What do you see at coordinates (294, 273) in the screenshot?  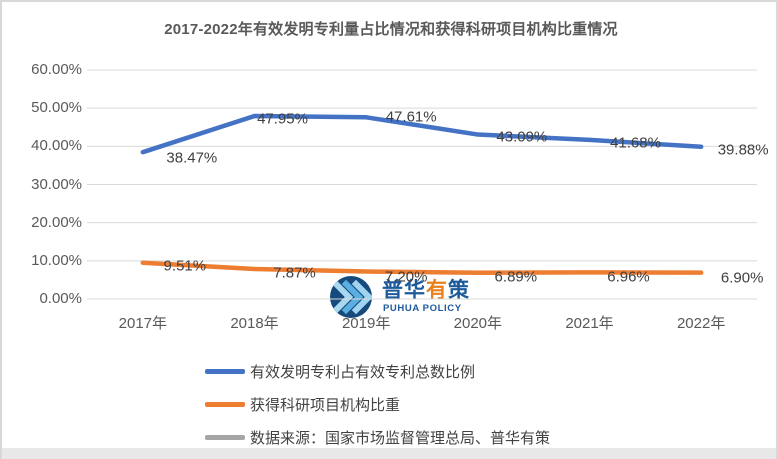 I see `data-label: 7.87%` at bounding box center [294, 273].